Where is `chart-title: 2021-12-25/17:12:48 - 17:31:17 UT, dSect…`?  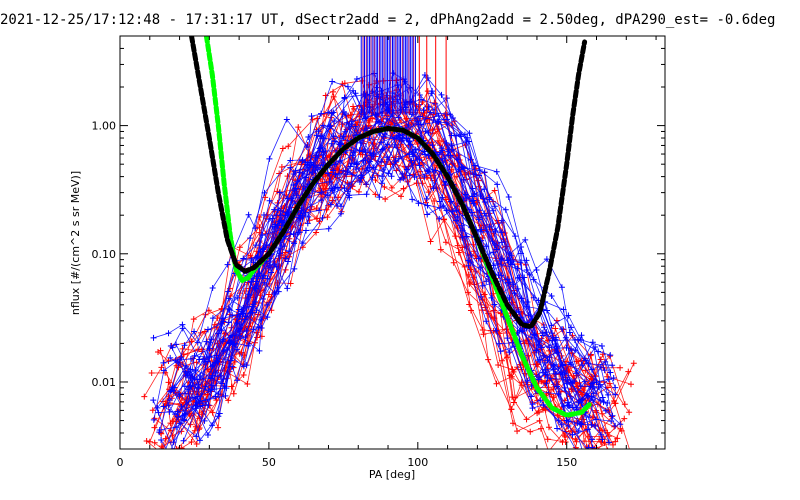
chart-title: 2021-12-25/17:12:48 - 17:31:17 UT, dSect… is located at coordinates (387, 20).